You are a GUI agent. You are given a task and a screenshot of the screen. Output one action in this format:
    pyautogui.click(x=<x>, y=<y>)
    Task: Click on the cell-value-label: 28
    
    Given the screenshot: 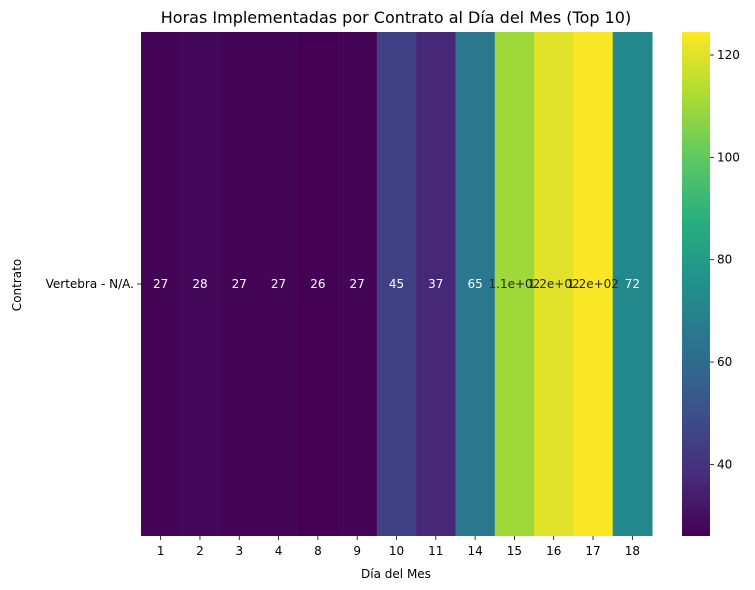 What is the action you would take?
    pyautogui.click(x=199, y=284)
    